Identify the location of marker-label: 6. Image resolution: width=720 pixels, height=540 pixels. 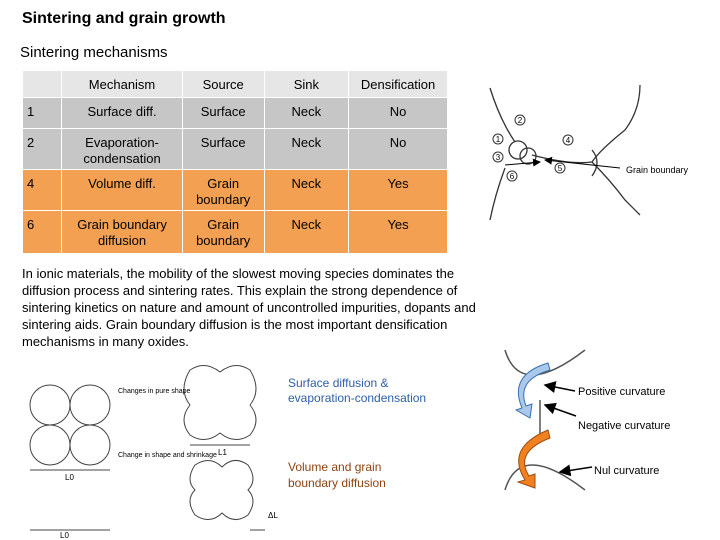
(512, 176).